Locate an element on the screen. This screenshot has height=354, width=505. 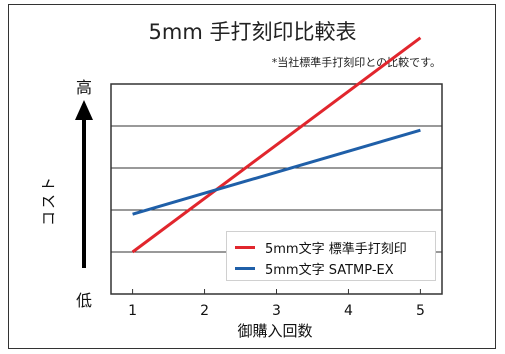
chart-note: *当社標準手打刻印との比較です。 is located at coordinates (356, 62).